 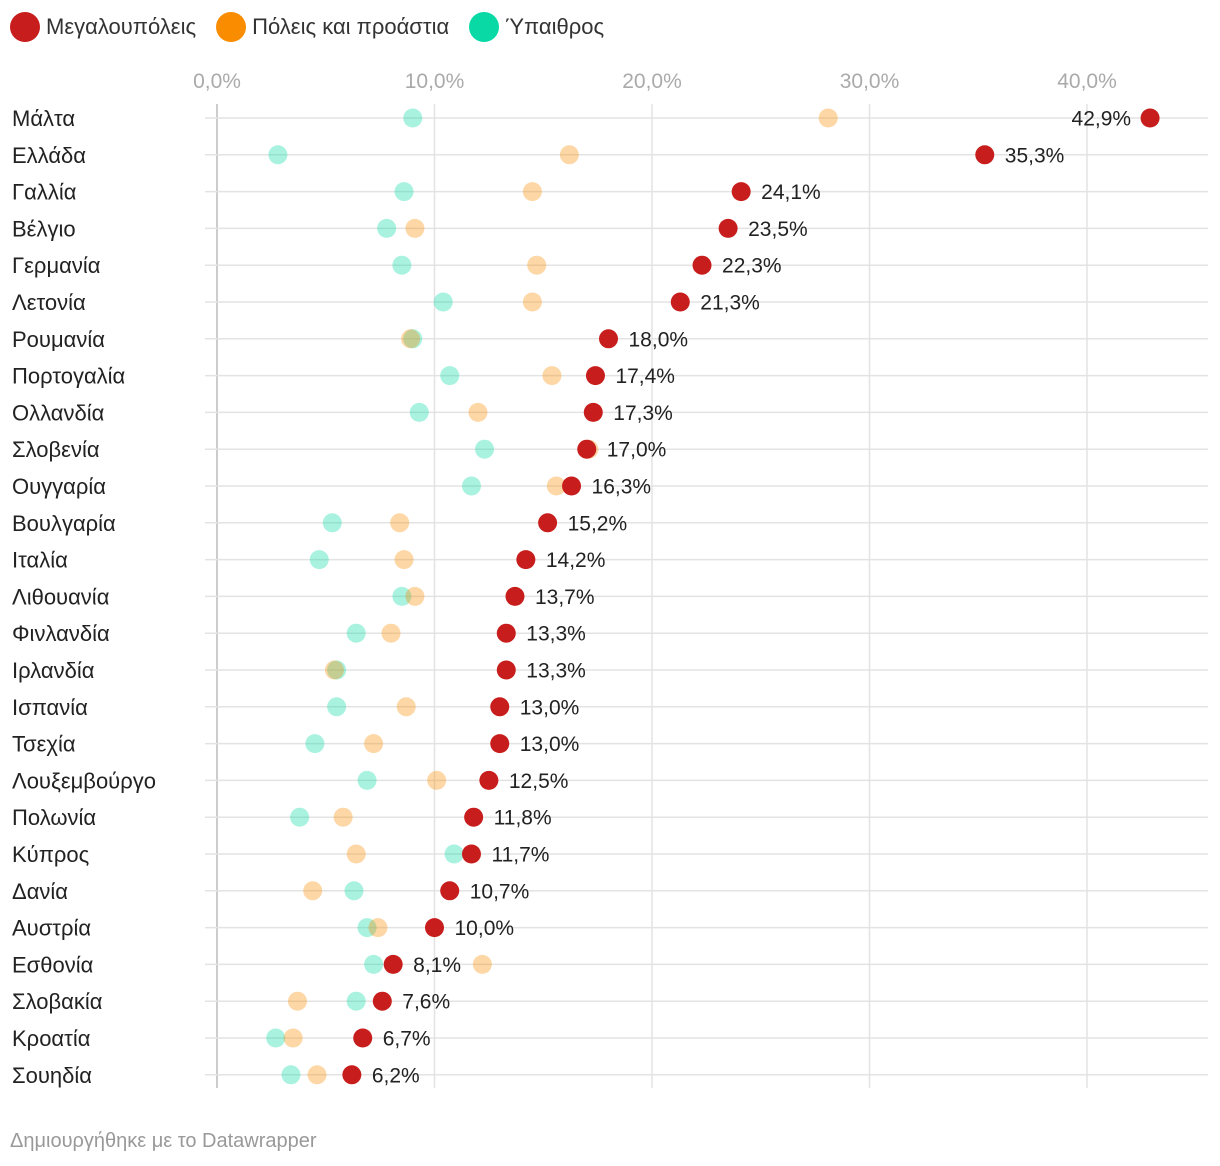 What do you see at coordinates (598, 523) in the screenshot?
I see `value-label-metro: 15,2%` at bounding box center [598, 523].